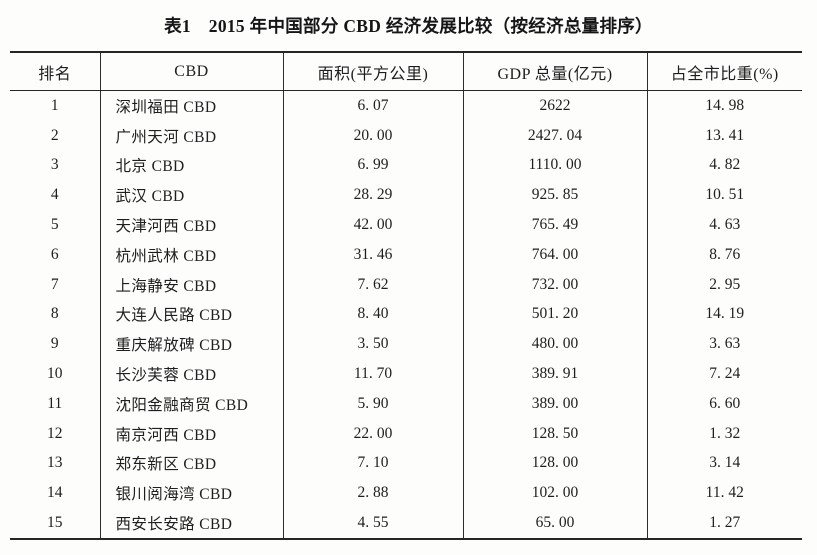  I want to click on area-cell: 11. 70, so click(372, 374).